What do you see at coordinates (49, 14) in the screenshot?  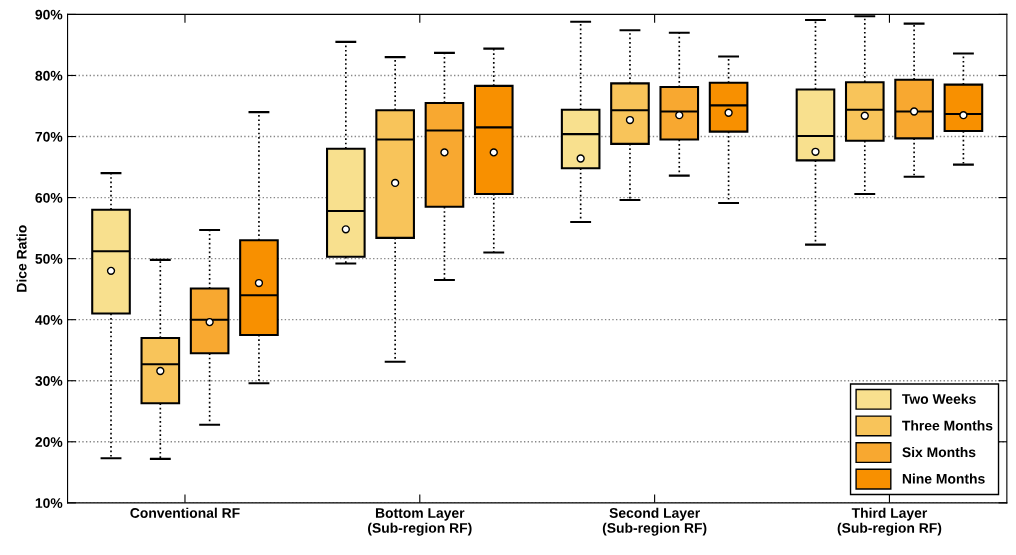 I see `y-tick-label: 90%` at bounding box center [49, 14].